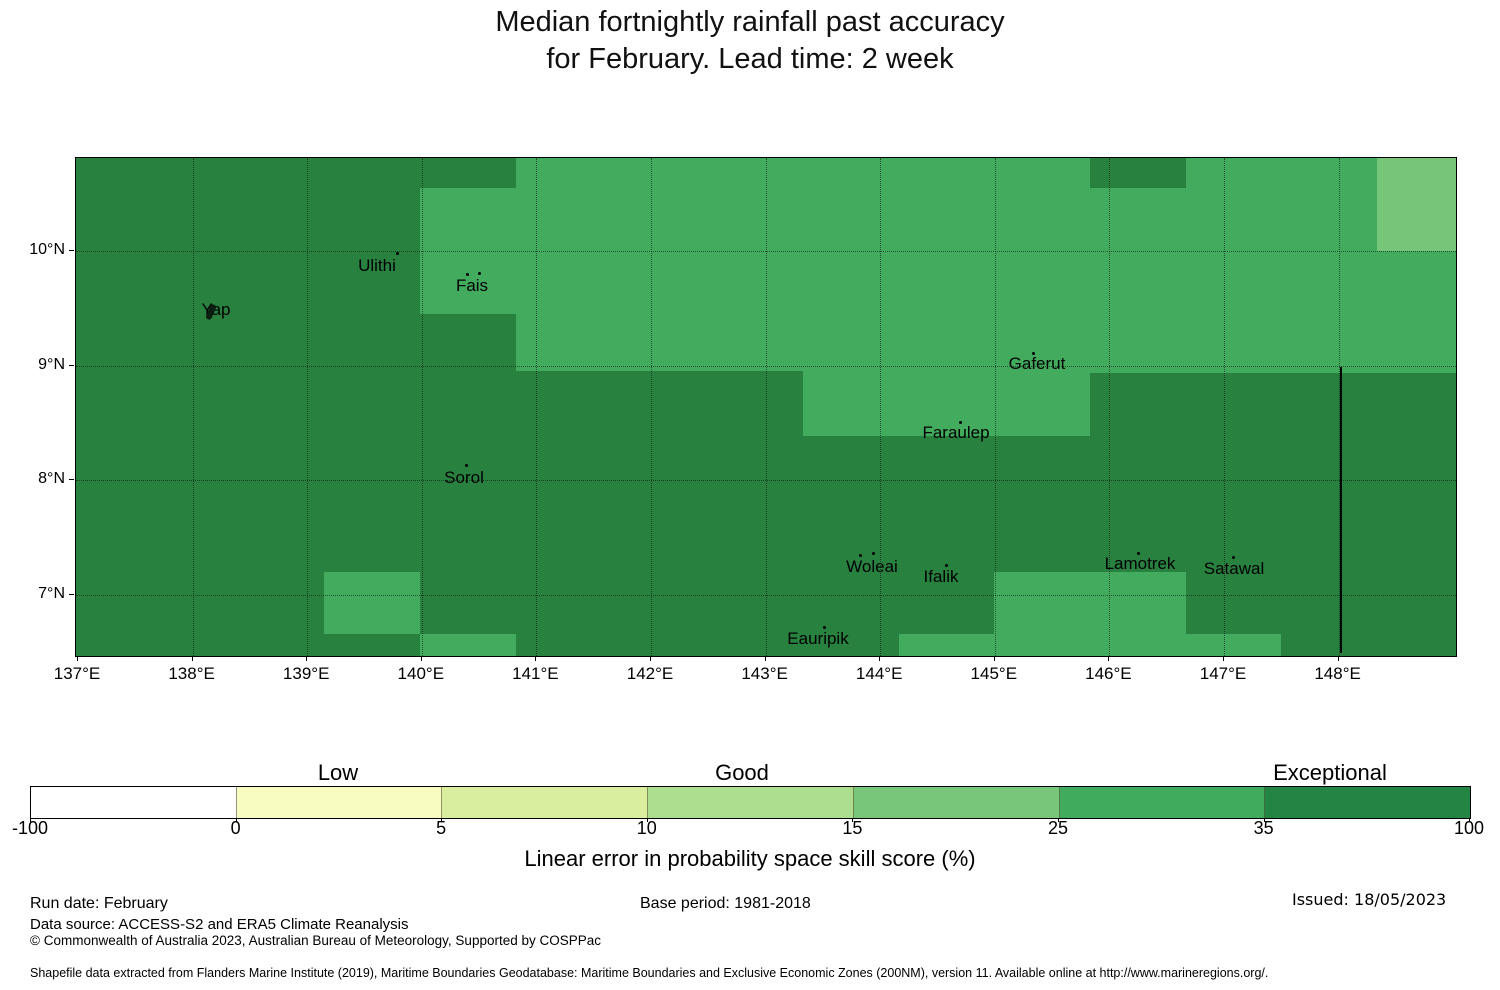 Image resolution: width=1500 pixels, height=990 pixels. Describe the element at coordinates (1330, 772) in the screenshot. I see `colorbar-category-label-exceptional: Exceptional` at that location.